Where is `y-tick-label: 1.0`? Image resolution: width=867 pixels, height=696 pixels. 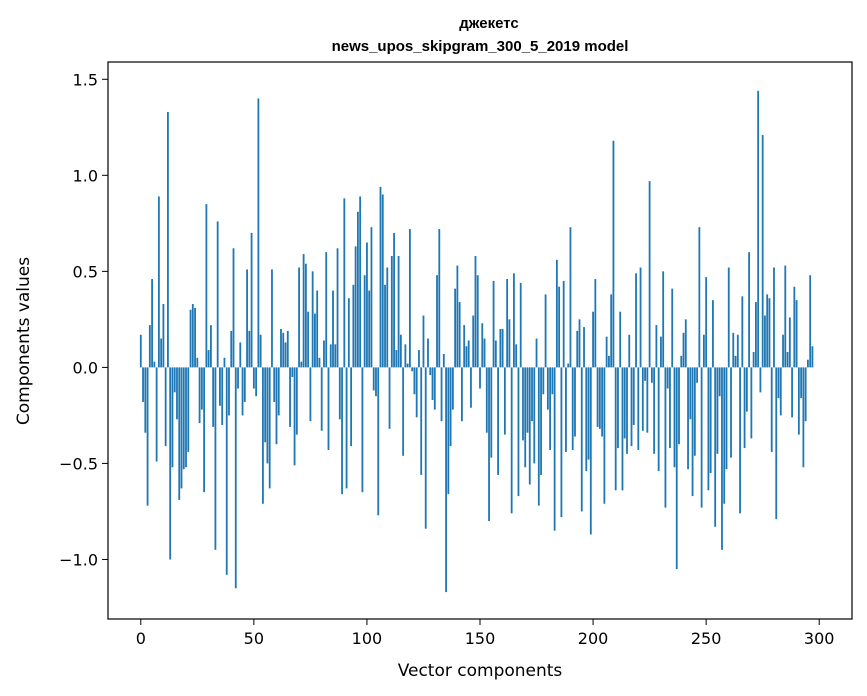
y-tick-label: 1.0 is located at coordinates (85, 175).